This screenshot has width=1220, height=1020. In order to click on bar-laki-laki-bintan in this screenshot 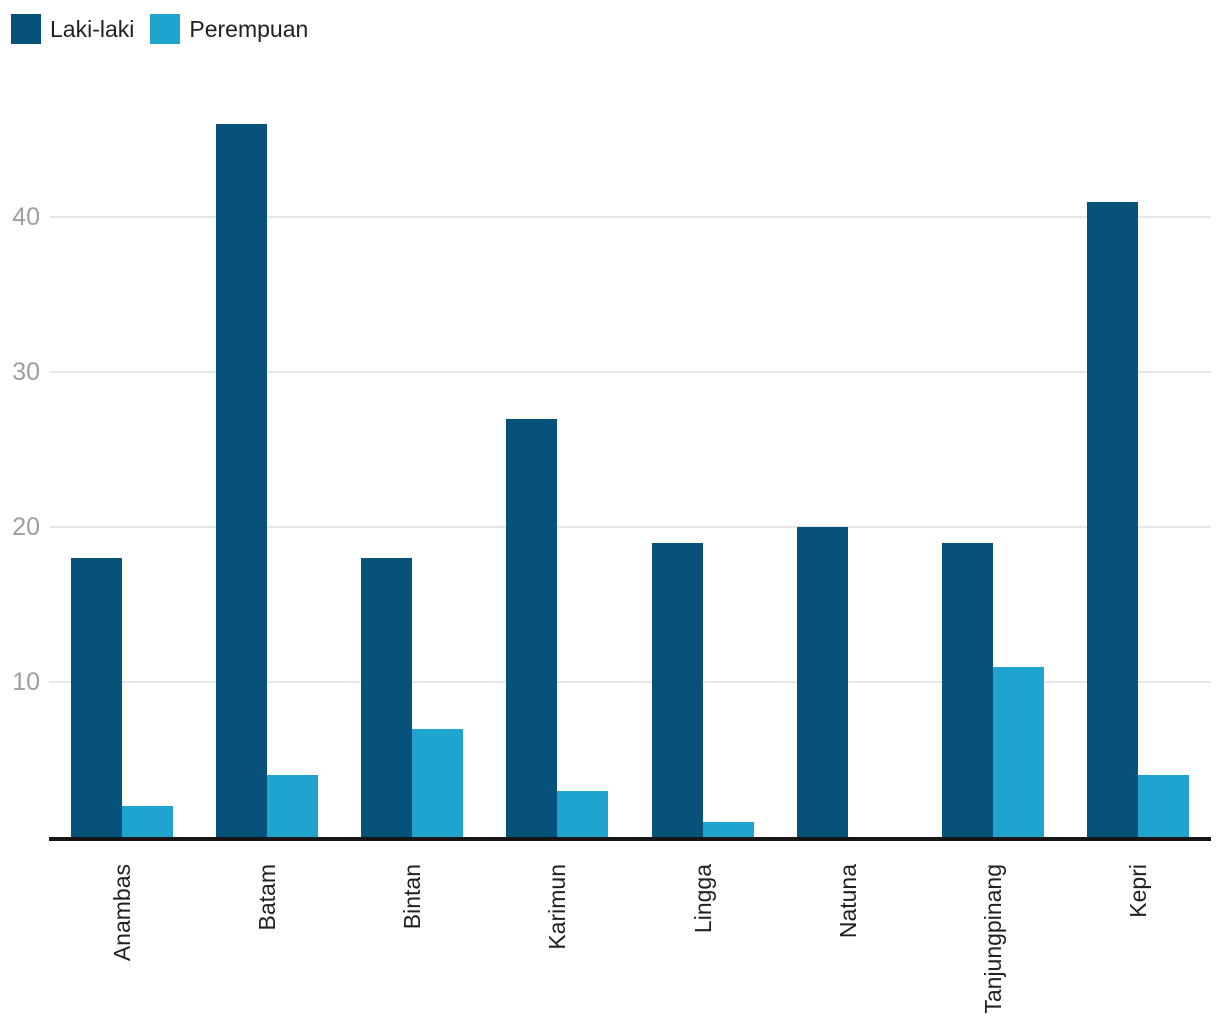, I will do `click(387, 697)`.